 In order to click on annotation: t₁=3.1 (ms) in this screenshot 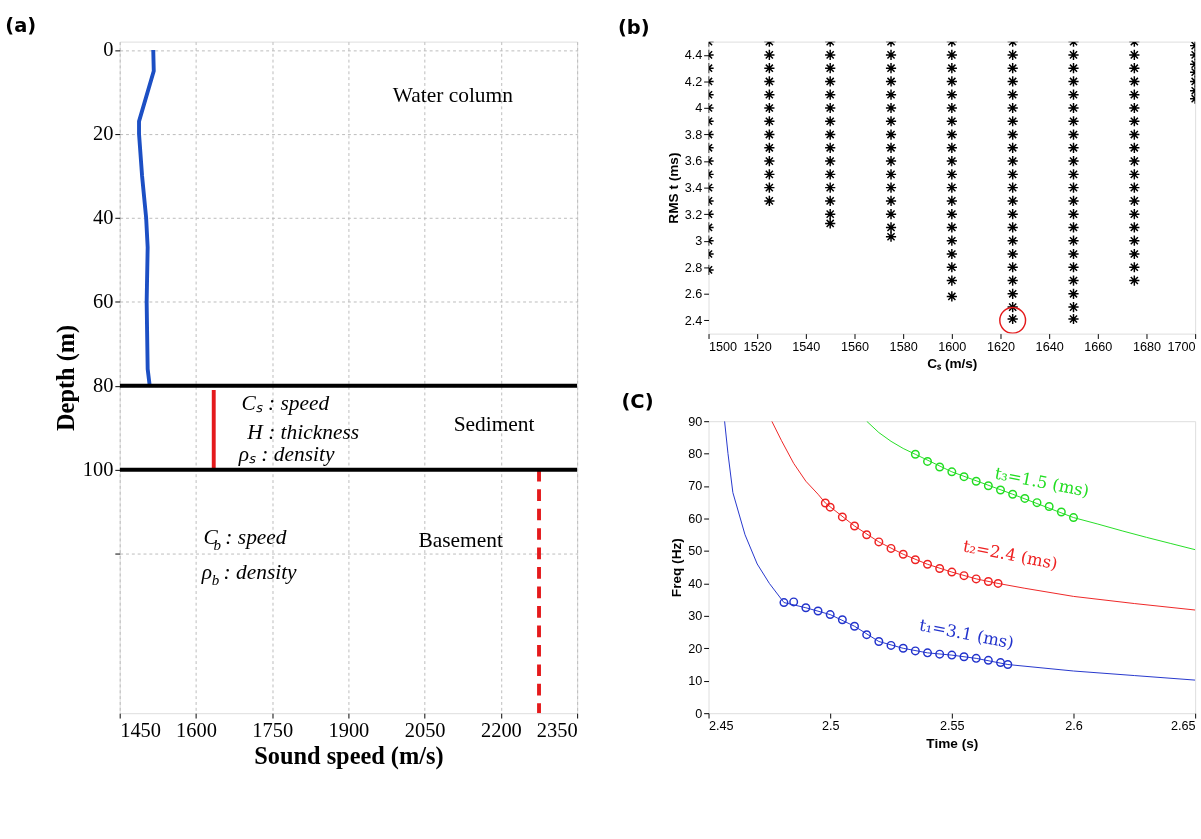, I will do `click(966, 634)`.